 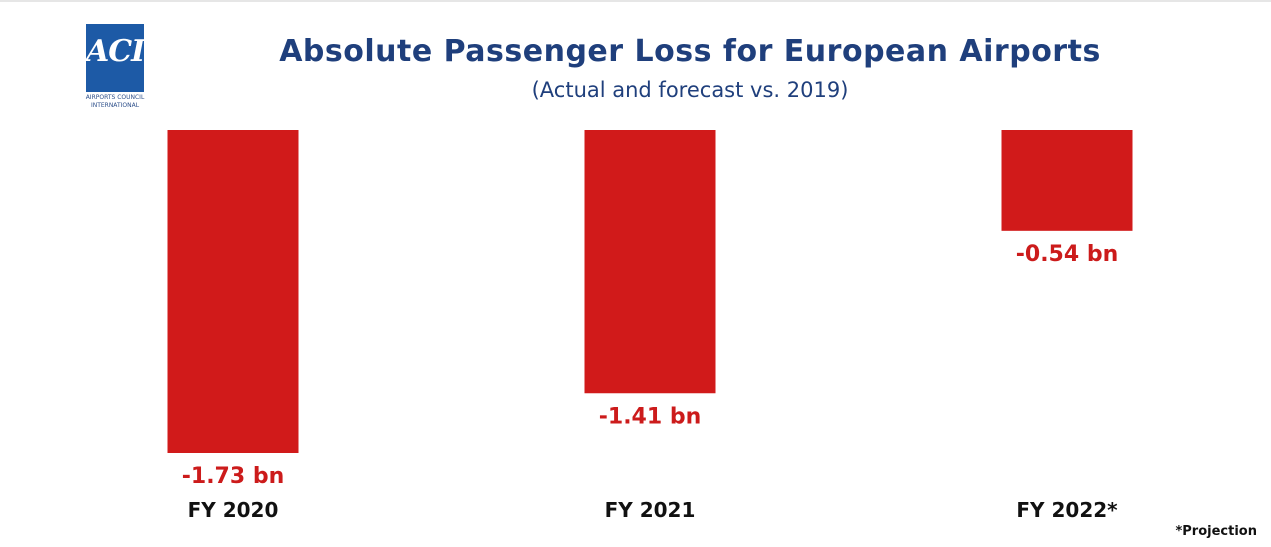 What do you see at coordinates (1067, 254) in the screenshot?
I see `value-label-3: -0.54 bn` at bounding box center [1067, 254].